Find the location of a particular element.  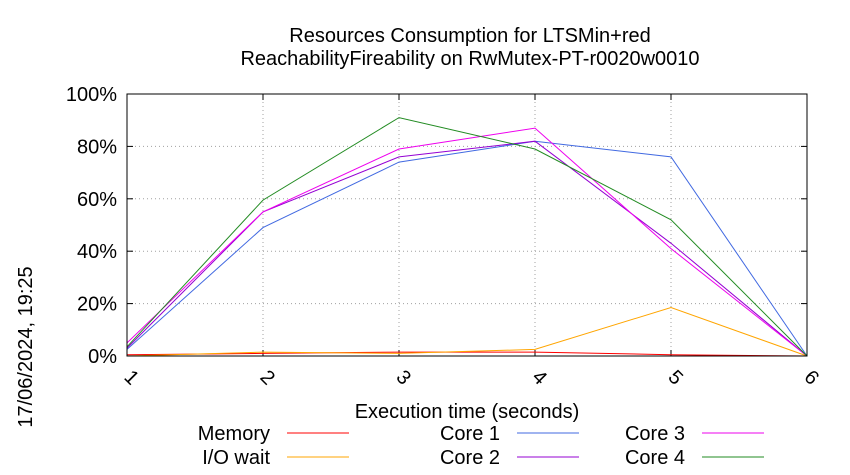

legend-label-core-1: Core 1 is located at coordinates (470, 434).